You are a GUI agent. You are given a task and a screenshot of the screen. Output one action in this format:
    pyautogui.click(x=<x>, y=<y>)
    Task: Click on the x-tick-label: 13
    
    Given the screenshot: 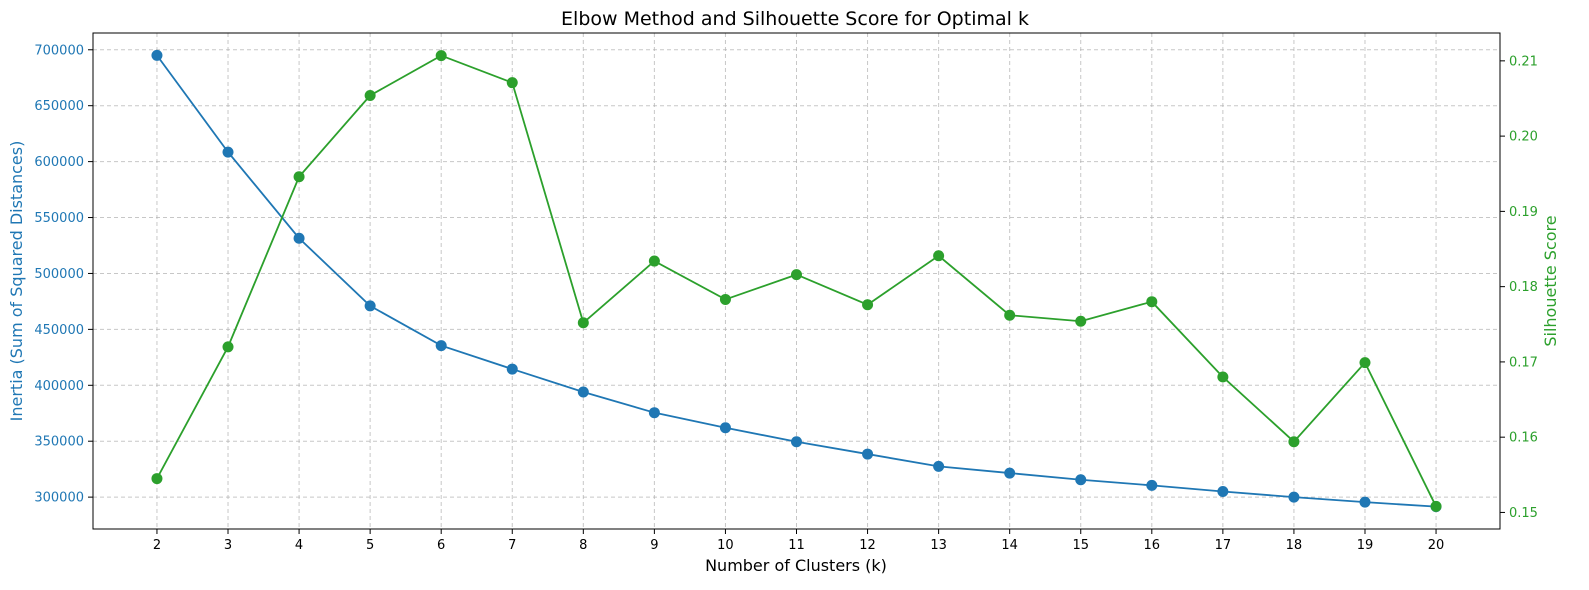 What is the action you would take?
    pyautogui.click(x=938, y=545)
    